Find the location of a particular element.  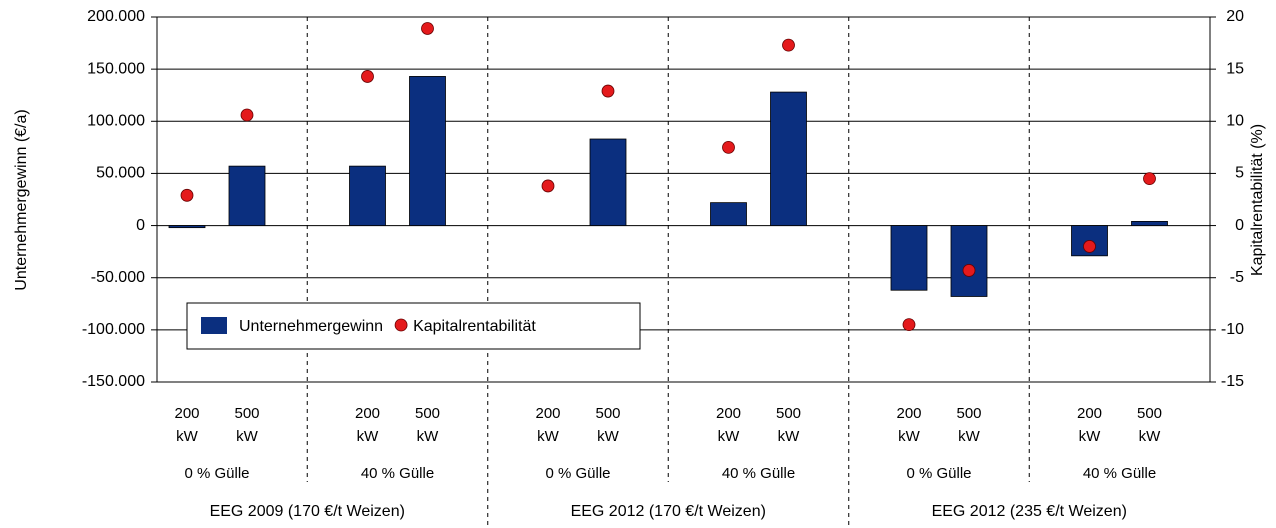

y2-tick-label: 5 is located at coordinates (1239, 173).